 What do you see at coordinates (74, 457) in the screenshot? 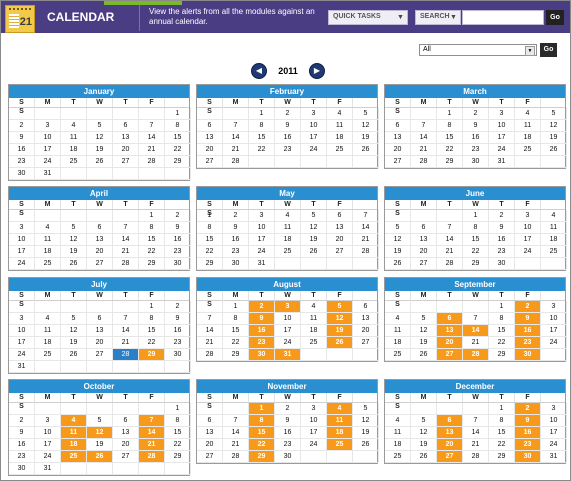
I see `alert-day-cell: 25` at bounding box center [74, 457].